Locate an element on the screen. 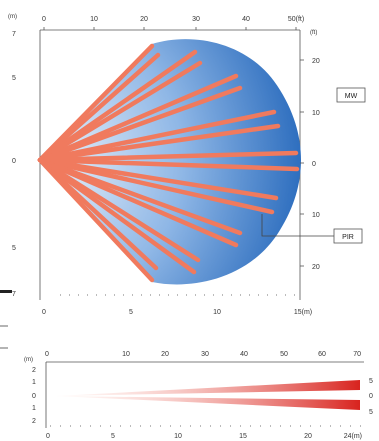 This screenshot has width=379, height=441. top-axis-tick-label: 20 is located at coordinates (144, 19).